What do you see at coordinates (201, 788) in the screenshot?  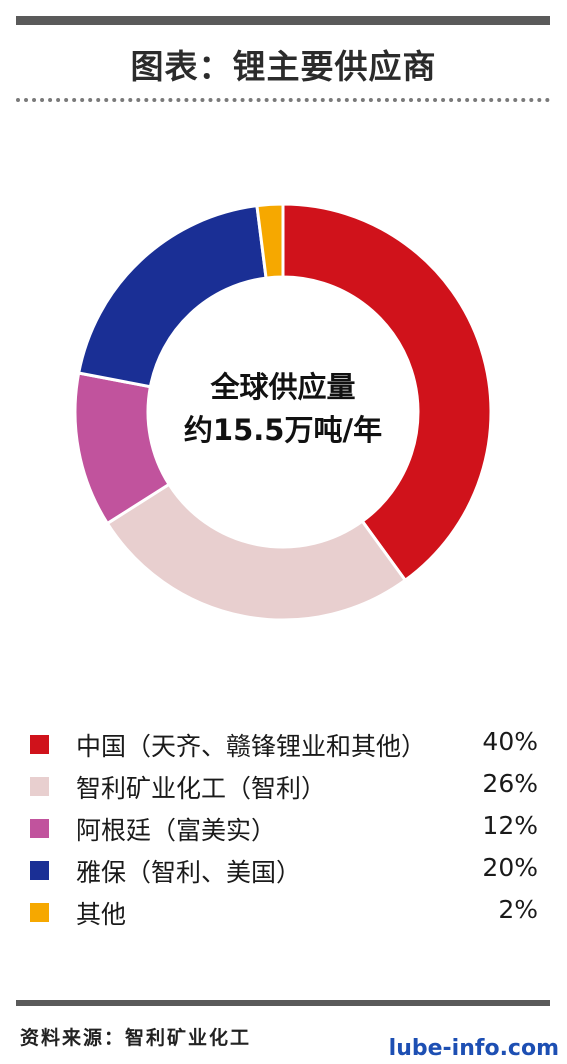 I see `legend-label-sqm: 智利矿业化工（智利）` at bounding box center [201, 788].